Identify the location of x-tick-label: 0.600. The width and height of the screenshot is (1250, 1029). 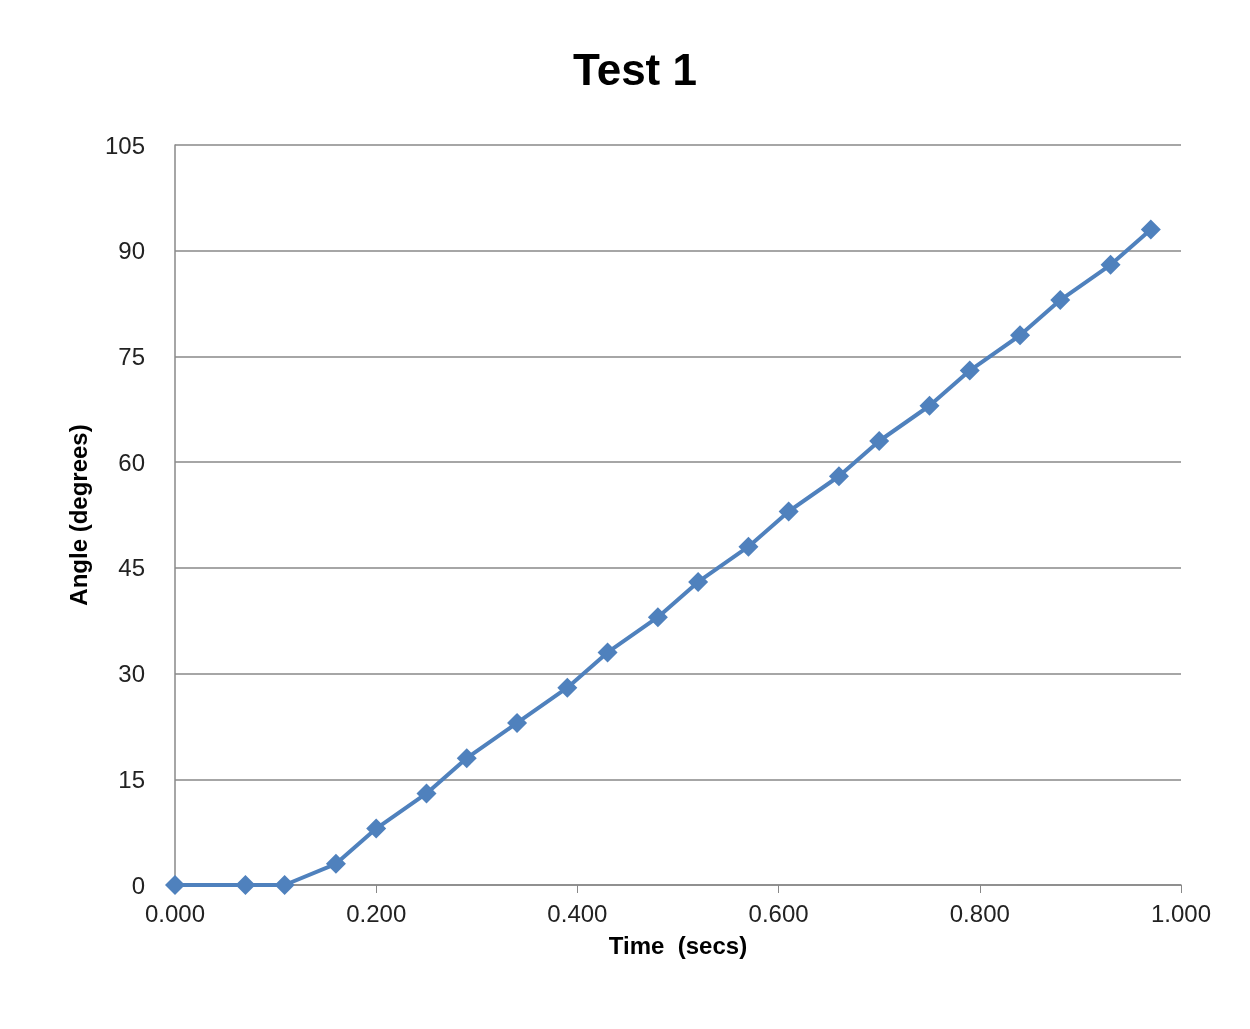
(778, 913).